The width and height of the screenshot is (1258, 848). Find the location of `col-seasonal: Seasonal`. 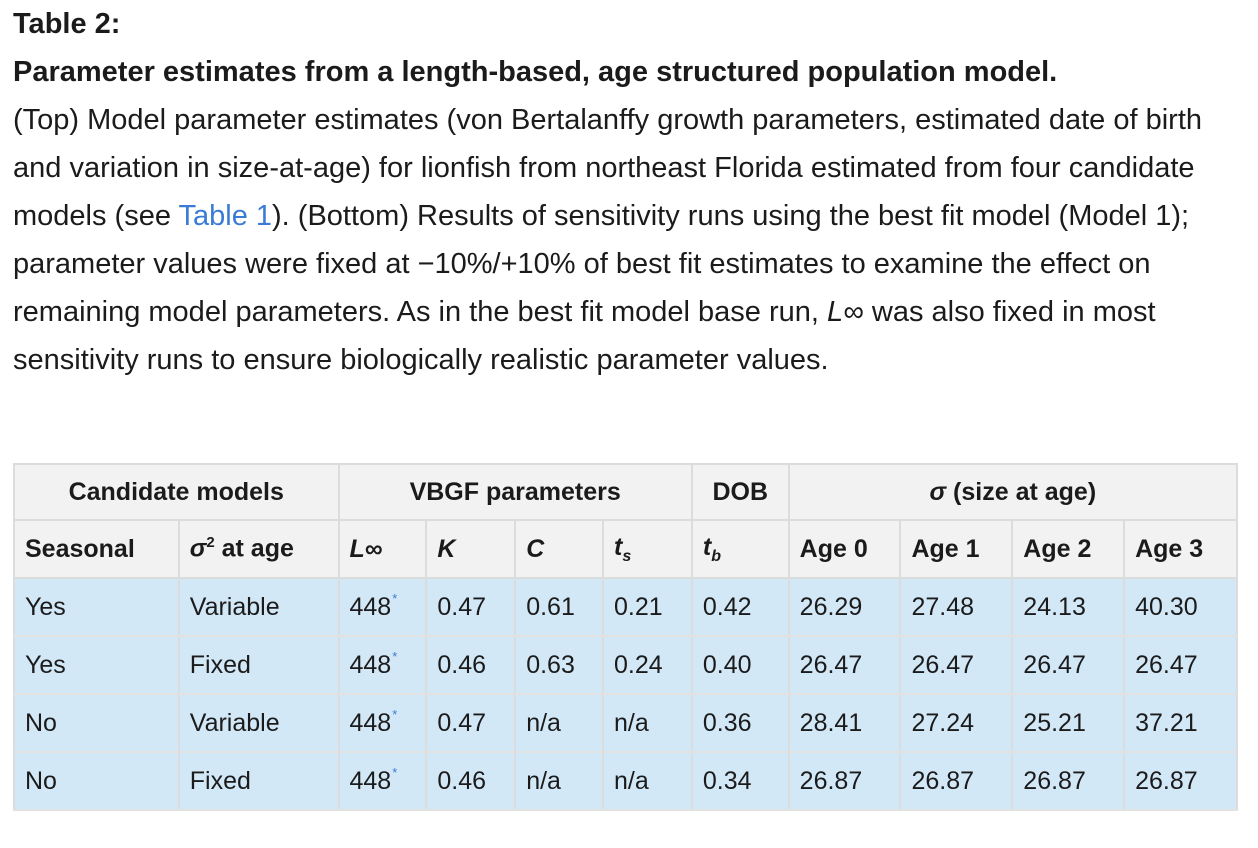

col-seasonal: Seasonal is located at coordinates (96, 549).